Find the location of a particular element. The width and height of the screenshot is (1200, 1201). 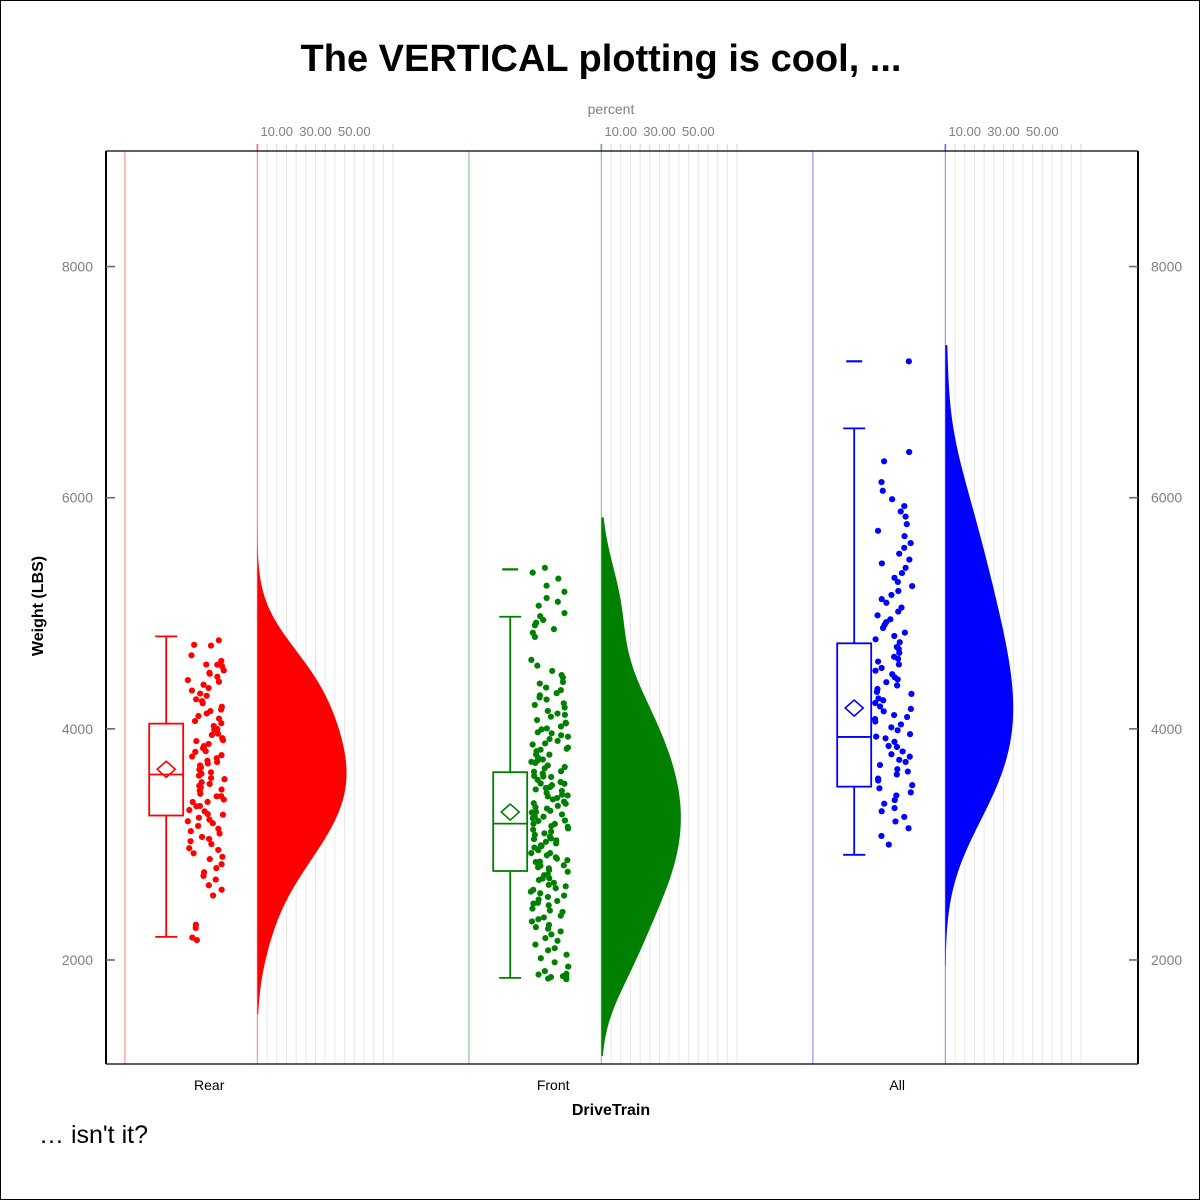

scatter-points-all is located at coordinates (893, 603).